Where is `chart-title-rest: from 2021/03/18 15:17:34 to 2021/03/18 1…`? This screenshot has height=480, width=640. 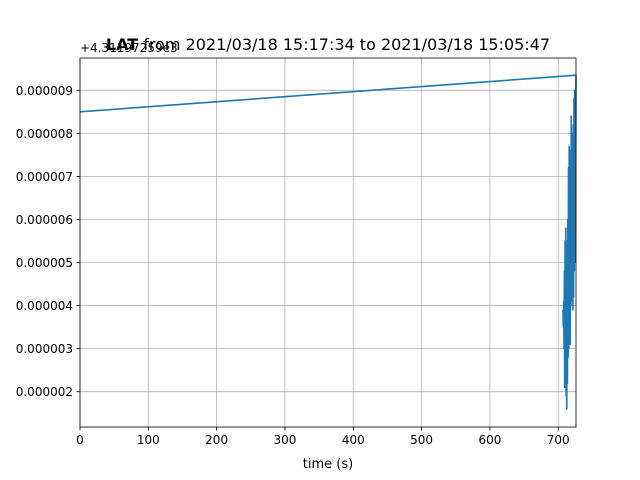
chart-title-rest: from 2021/03/18 15:17:34 to 2021/03/18 1… is located at coordinates (344, 44).